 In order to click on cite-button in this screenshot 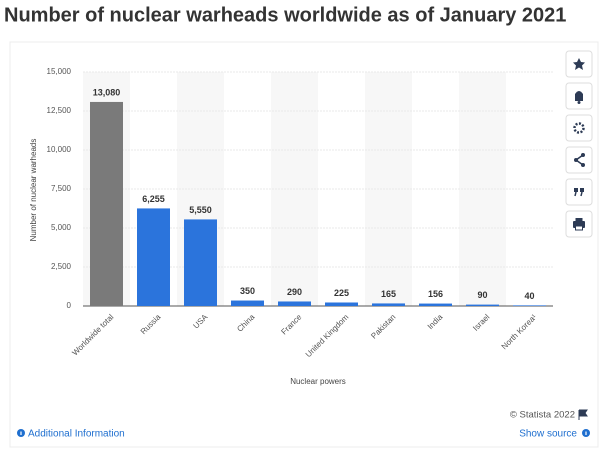, I will do `click(579, 192)`.